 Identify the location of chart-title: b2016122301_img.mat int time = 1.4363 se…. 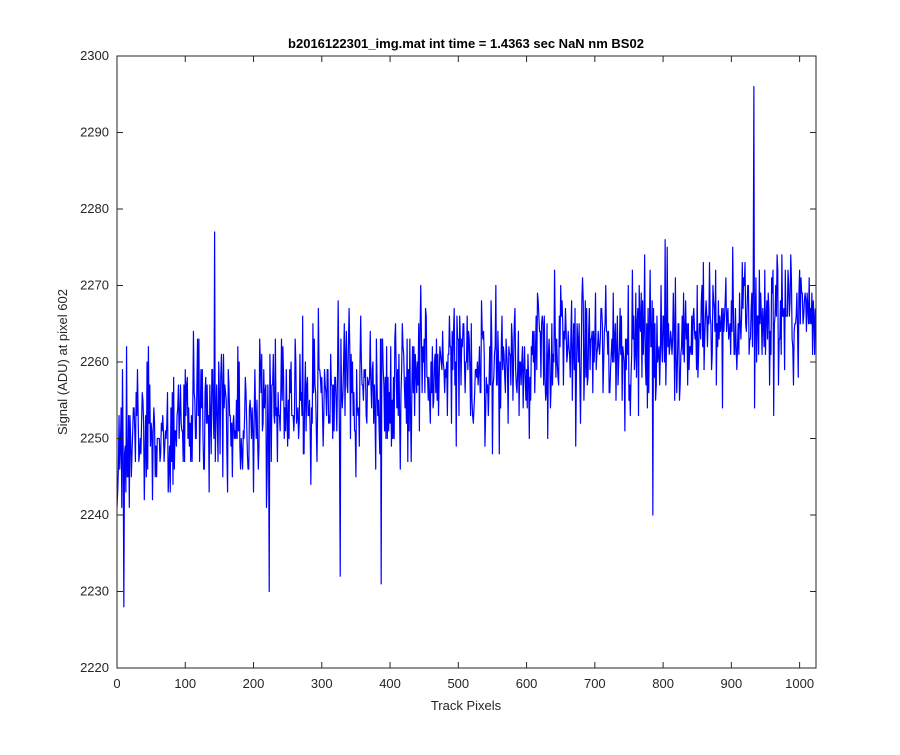
(466, 43).